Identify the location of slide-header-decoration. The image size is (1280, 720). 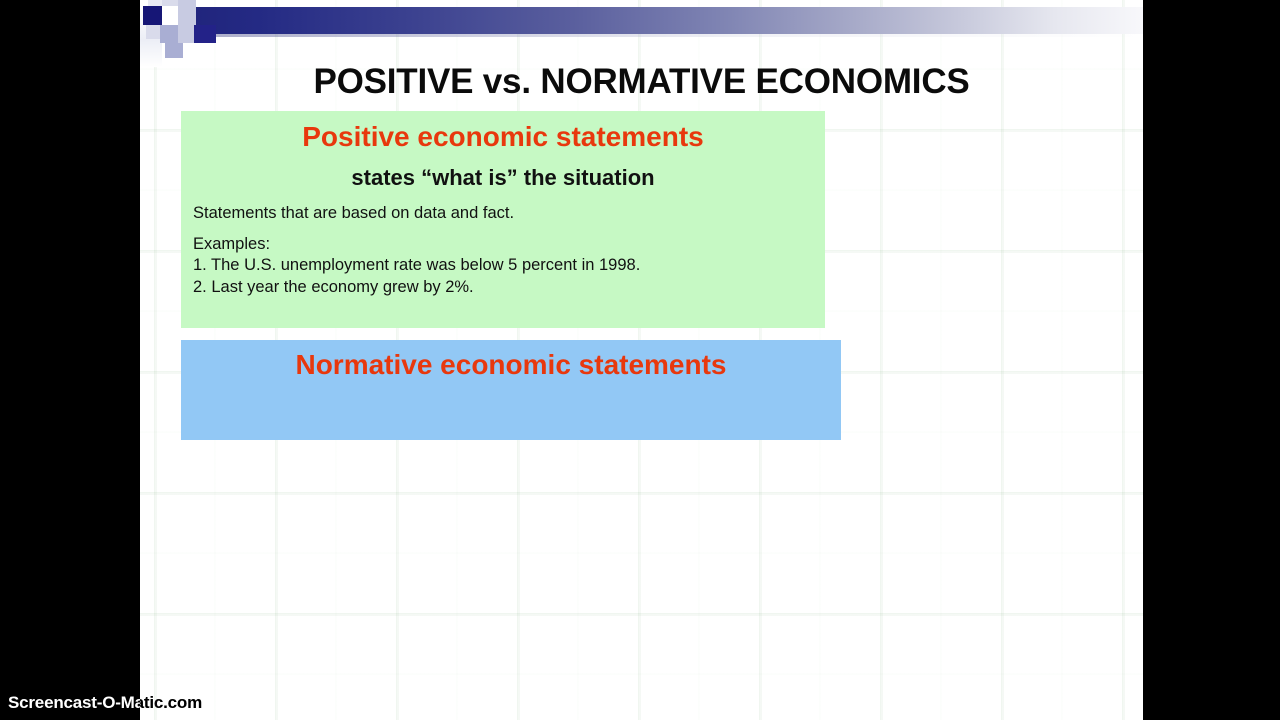
(641, 33).